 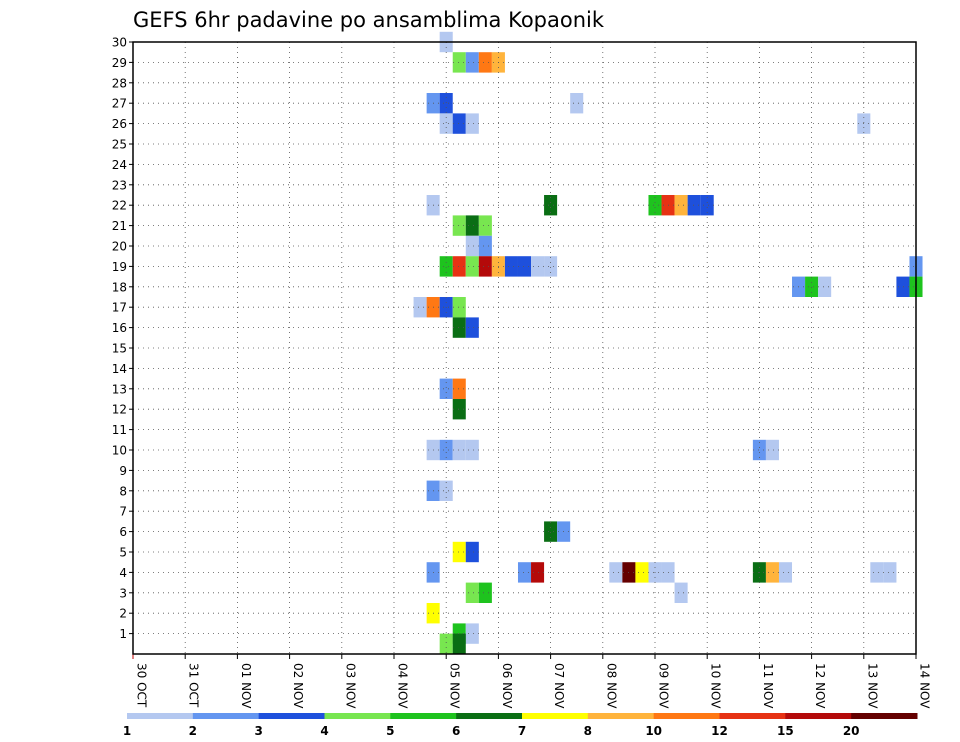 What do you see at coordinates (123, 491) in the screenshot?
I see `y-tick-label-8: 8` at bounding box center [123, 491].